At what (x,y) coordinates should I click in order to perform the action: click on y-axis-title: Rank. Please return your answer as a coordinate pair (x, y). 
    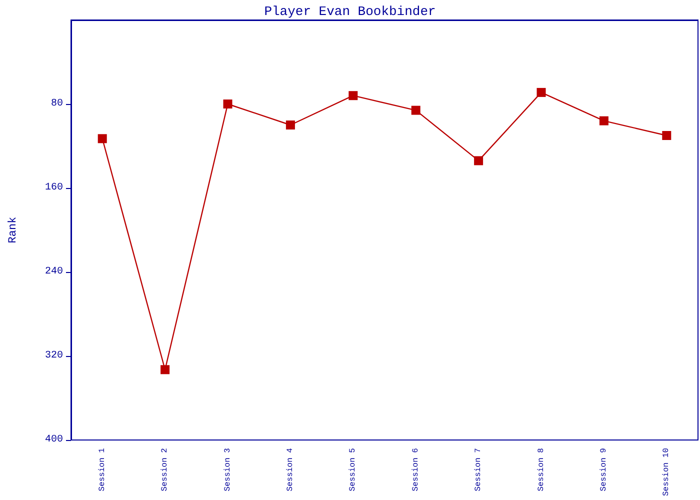
    Looking at the image, I should click on (14, 230).